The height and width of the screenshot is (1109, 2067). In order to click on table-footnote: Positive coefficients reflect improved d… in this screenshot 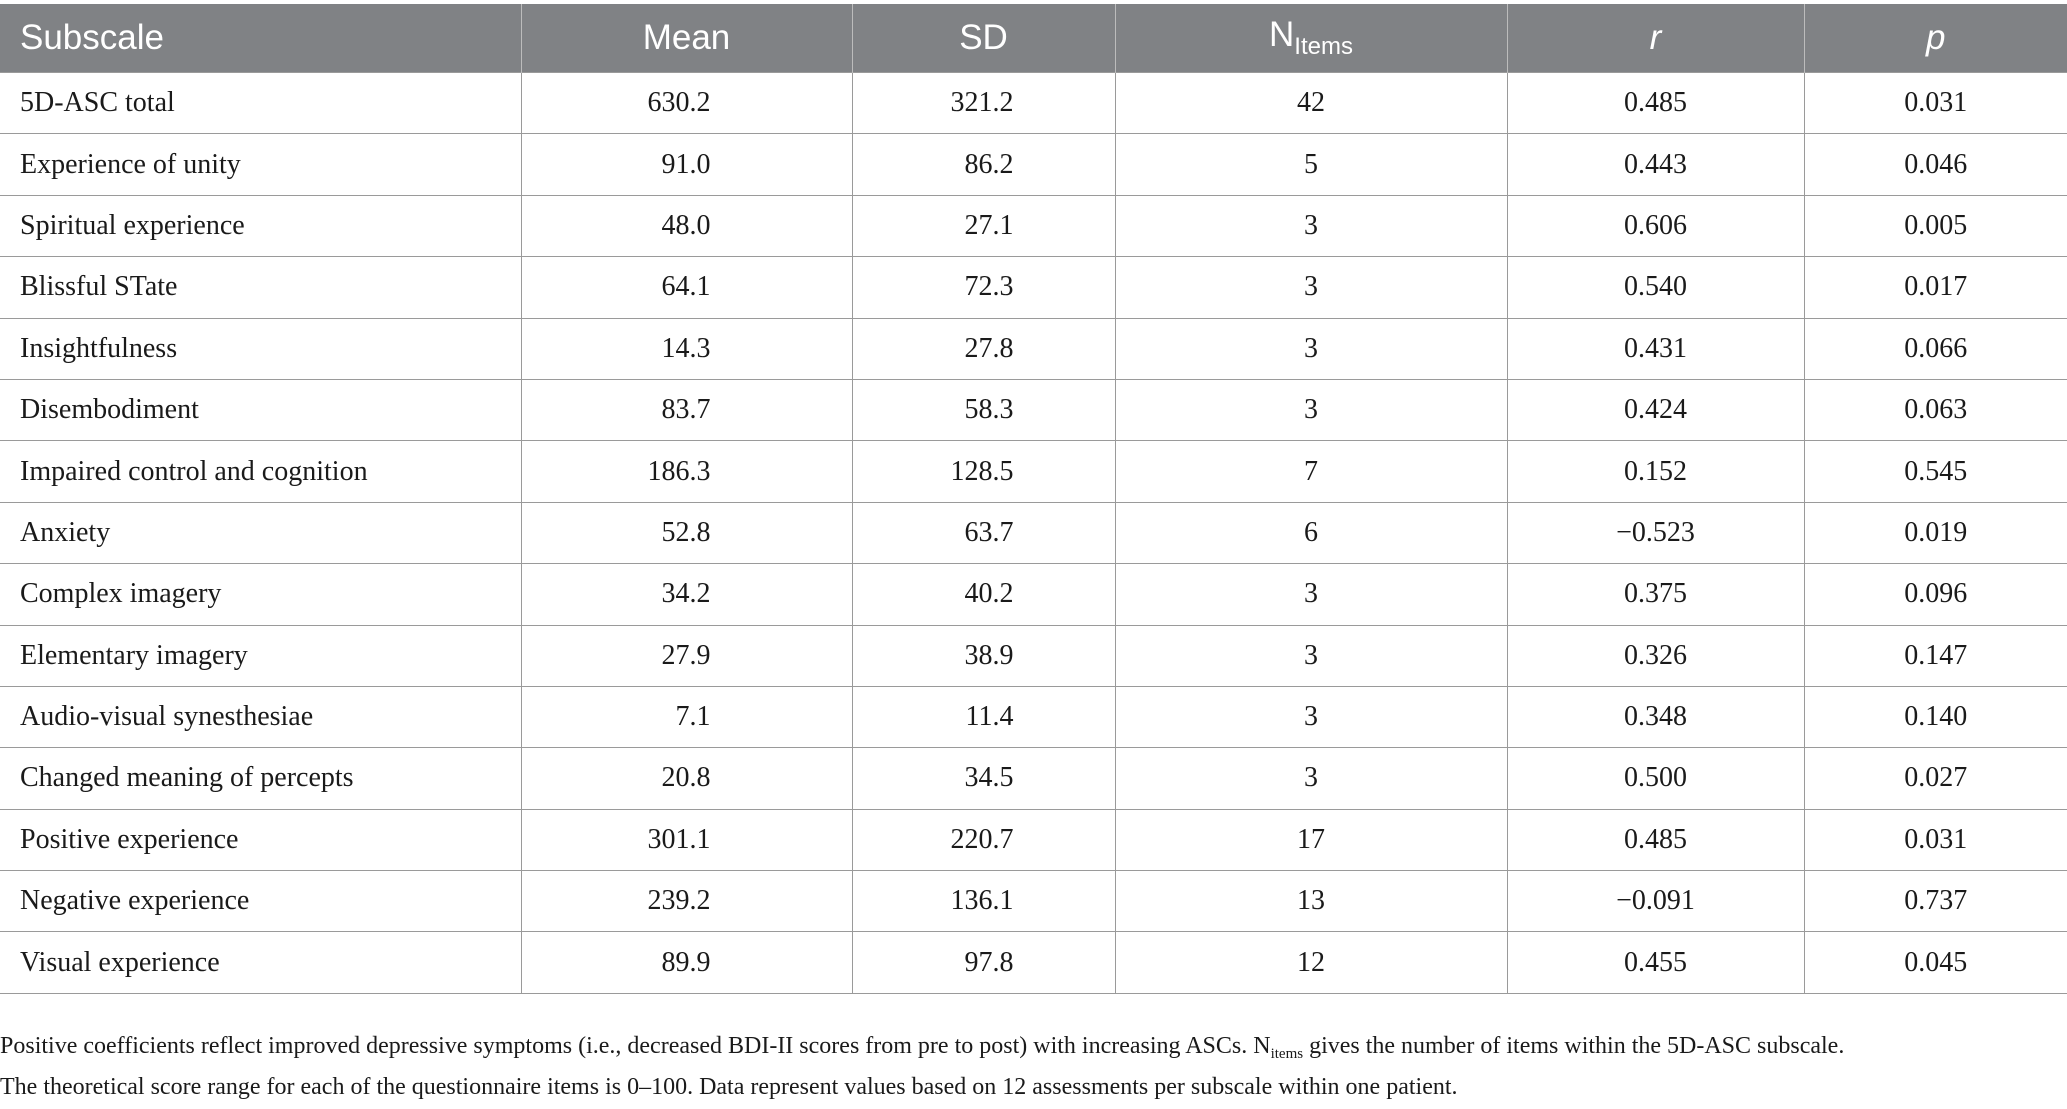, I will do `click(1033, 1067)`.